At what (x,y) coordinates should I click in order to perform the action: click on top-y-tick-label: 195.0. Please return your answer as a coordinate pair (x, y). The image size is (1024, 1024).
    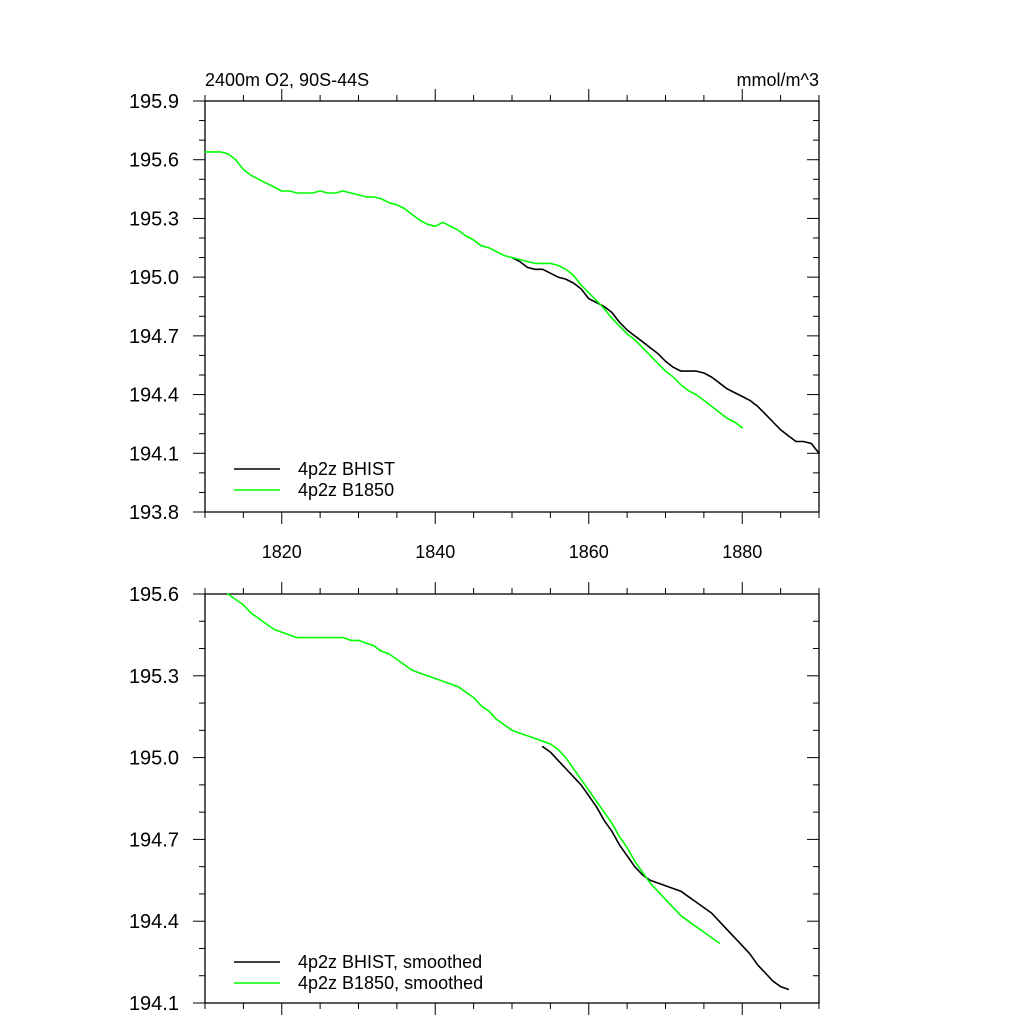
    Looking at the image, I should click on (154, 278).